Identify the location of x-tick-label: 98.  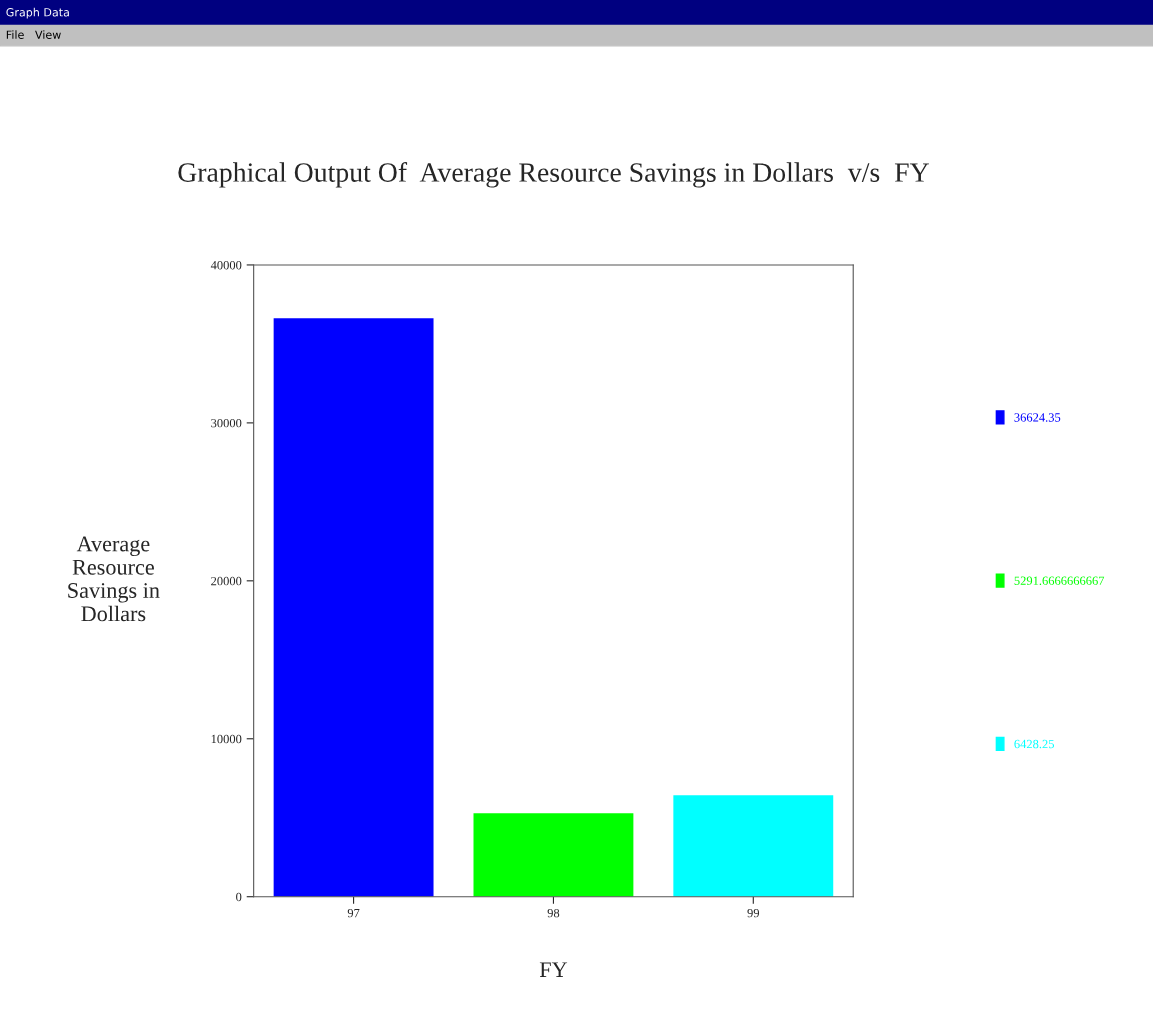
(553, 913).